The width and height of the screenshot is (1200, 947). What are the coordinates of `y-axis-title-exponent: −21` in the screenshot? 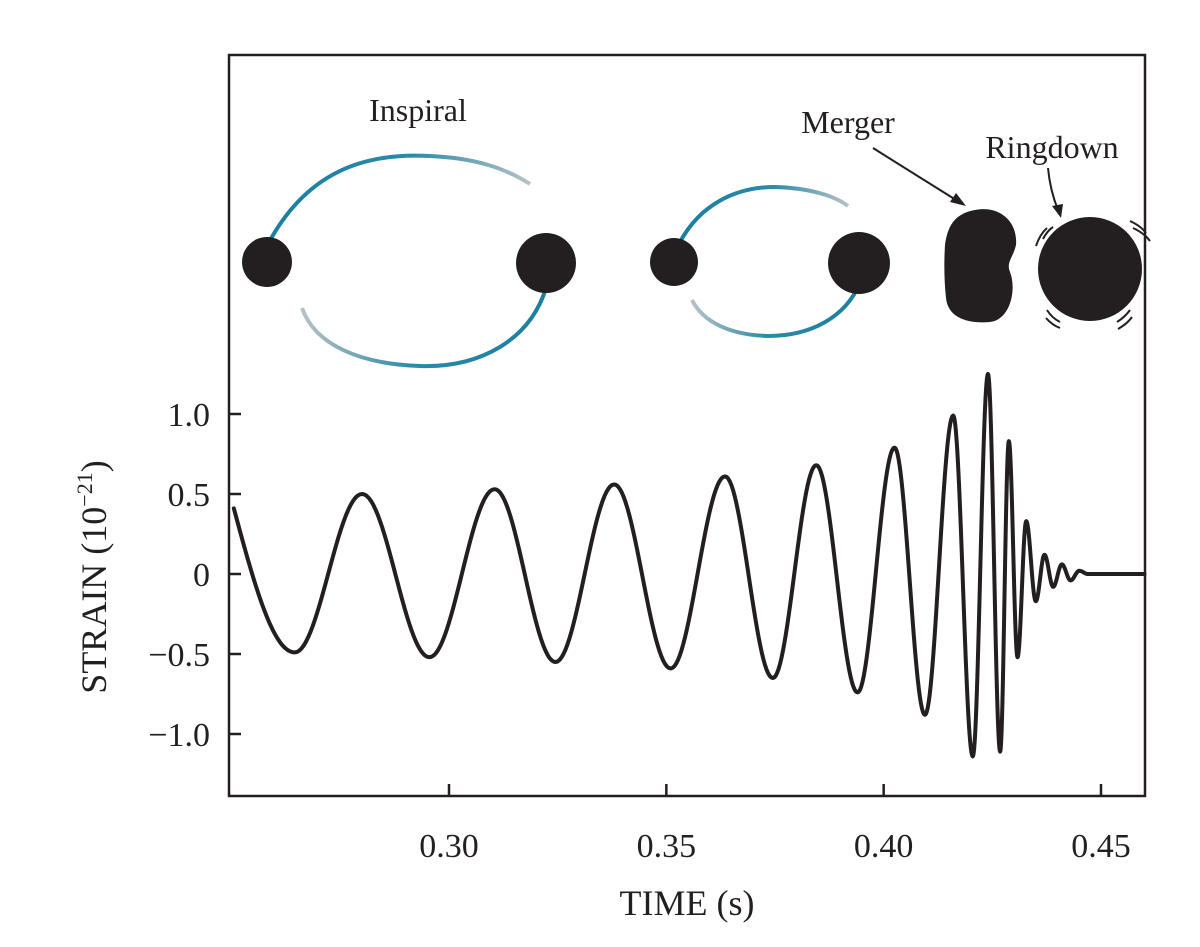 It's located at (84, 489).